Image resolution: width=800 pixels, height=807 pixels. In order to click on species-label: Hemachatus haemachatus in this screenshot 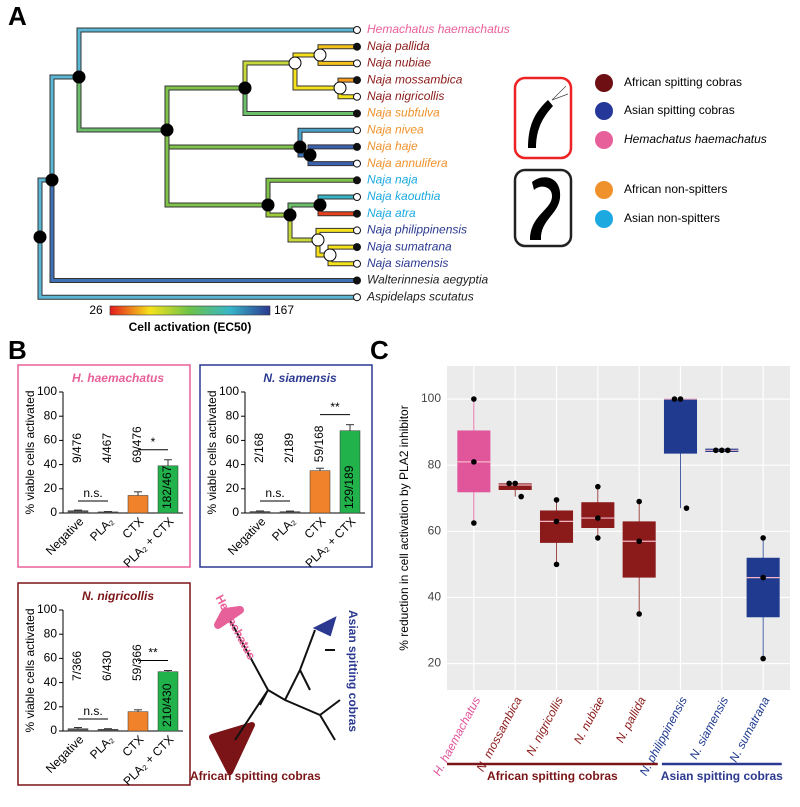, I will do `click(438, 29)`.